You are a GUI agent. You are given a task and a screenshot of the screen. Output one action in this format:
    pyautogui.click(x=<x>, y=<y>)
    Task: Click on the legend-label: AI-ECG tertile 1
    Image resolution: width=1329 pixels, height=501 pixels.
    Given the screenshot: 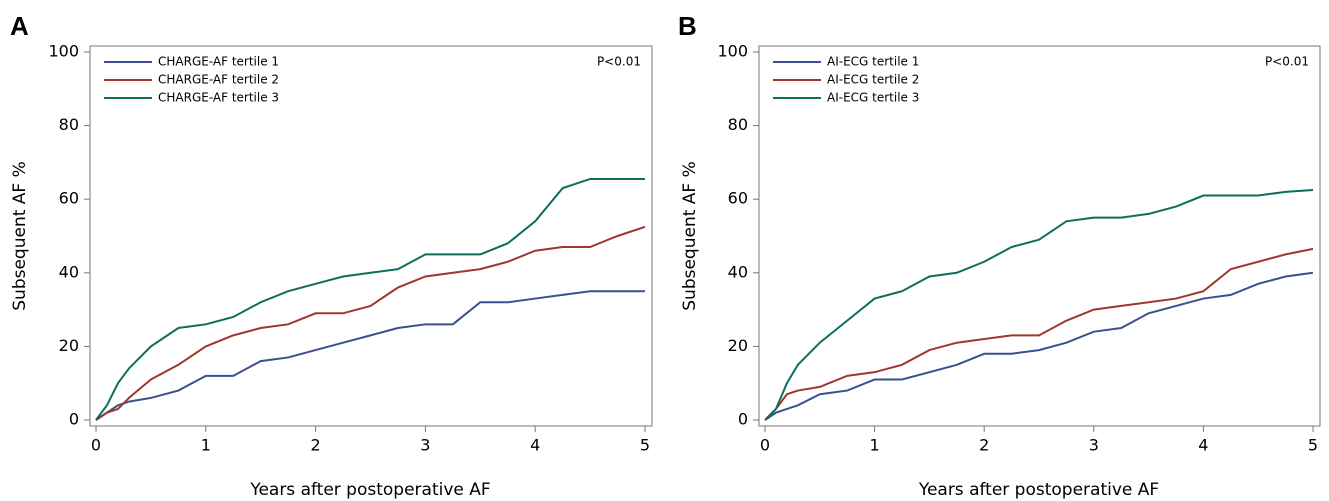 What is the action you would take?
    pyautogui.click(x=873, y=62)
    